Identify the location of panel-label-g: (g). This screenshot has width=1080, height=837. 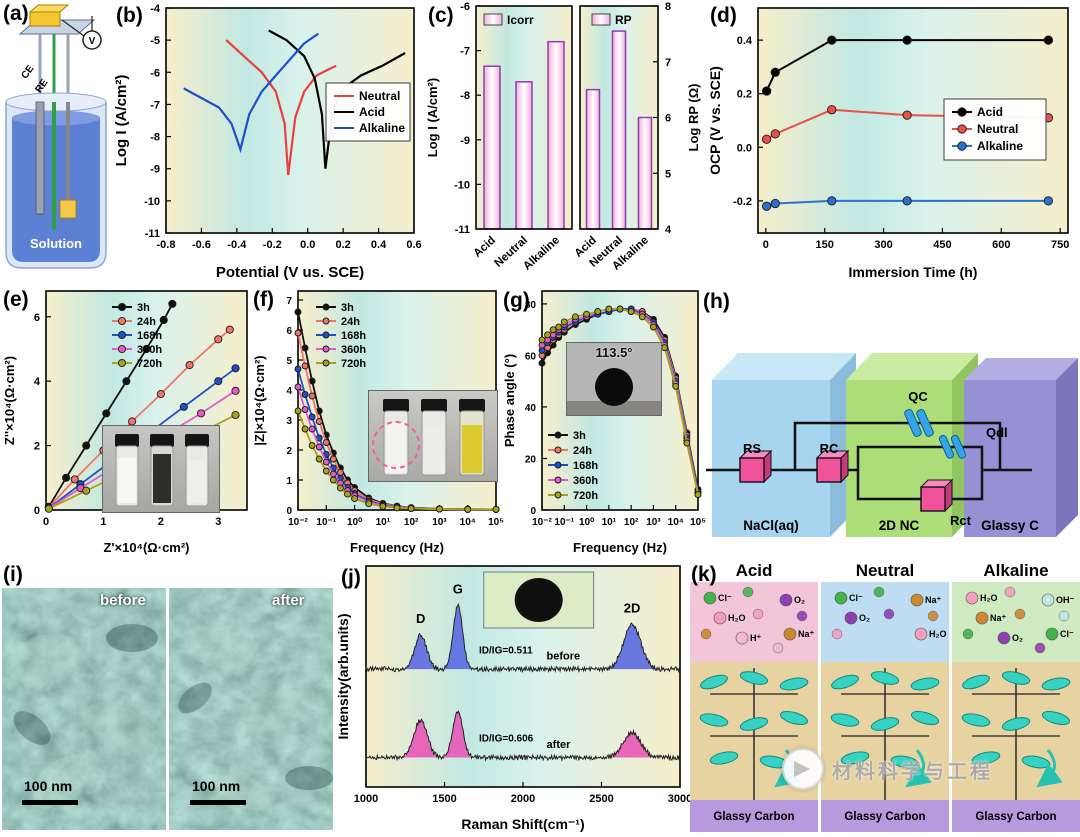
(516, 300).